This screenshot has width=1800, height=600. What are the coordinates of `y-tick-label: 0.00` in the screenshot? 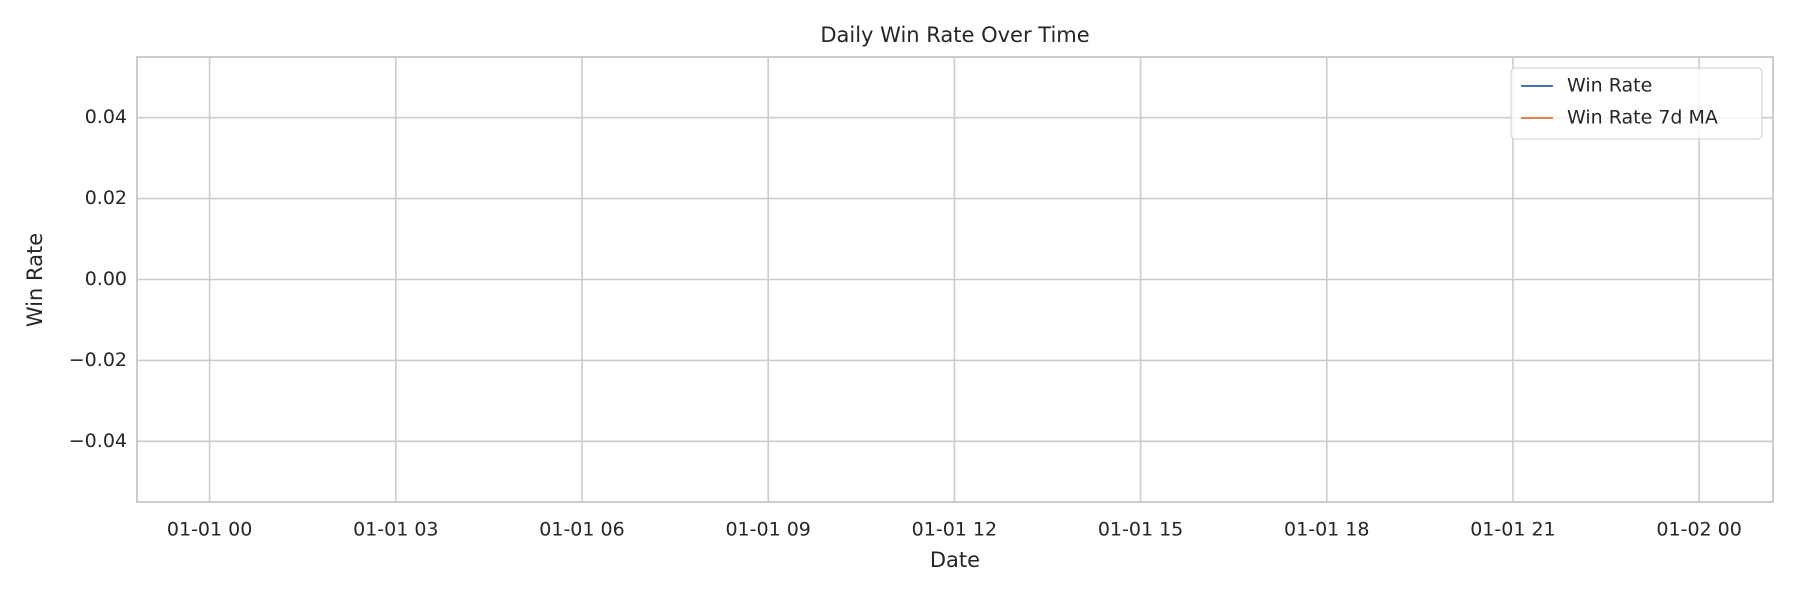 It's located at (106, 279).